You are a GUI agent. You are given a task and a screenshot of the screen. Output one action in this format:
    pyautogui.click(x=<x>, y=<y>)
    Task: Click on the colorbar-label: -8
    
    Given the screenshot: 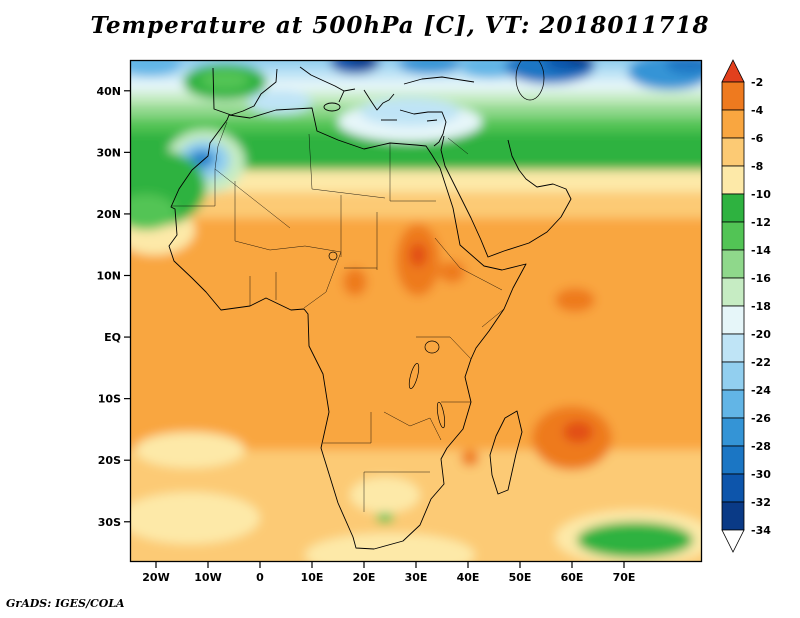 What is the action you would take?
    pyautogui.click(x=757, y=166)
    